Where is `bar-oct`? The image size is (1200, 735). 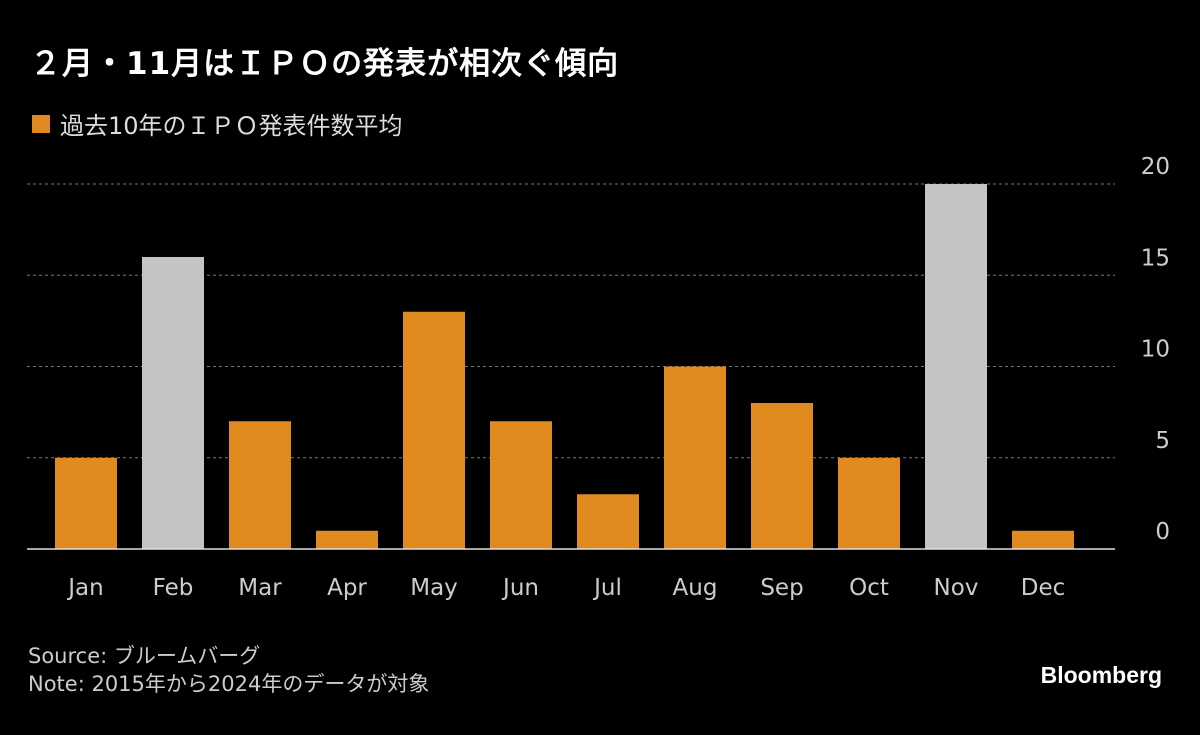
bar-oct is located at coordinates (869, 503).